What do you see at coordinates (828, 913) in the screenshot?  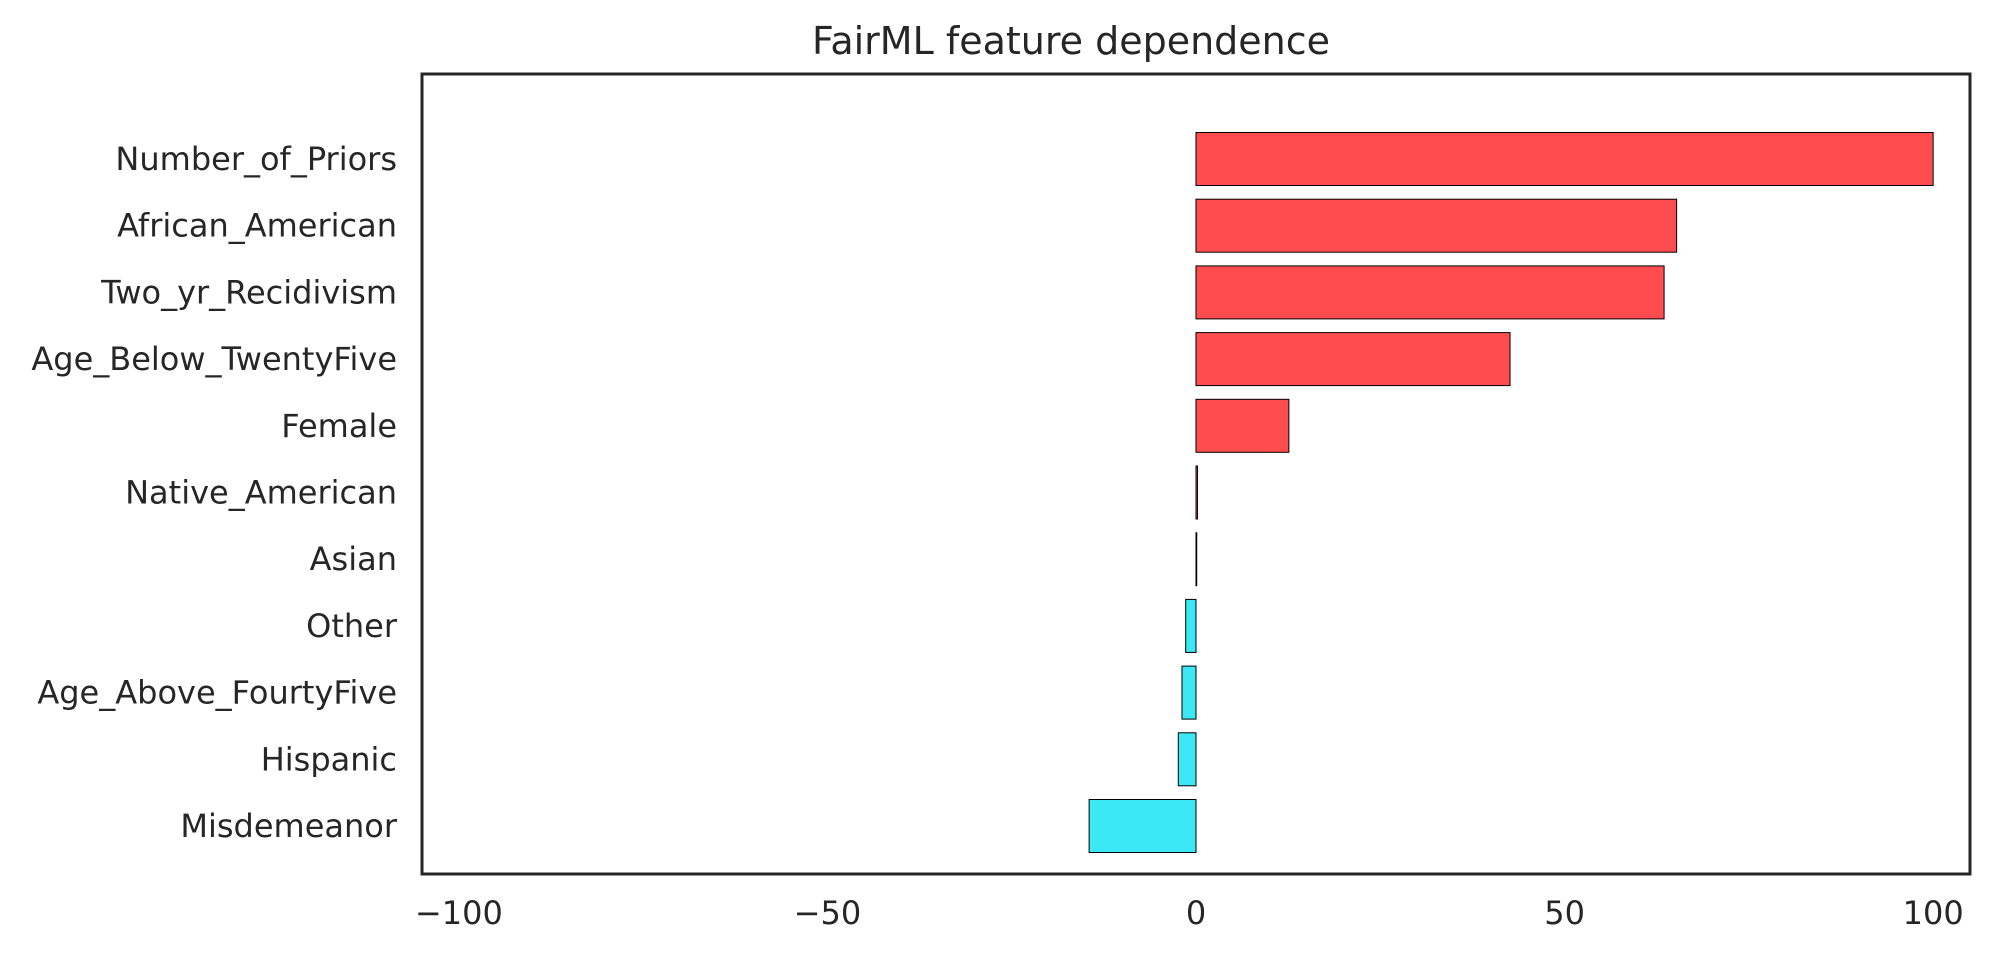 I see `x-tick-label: −50` at bounding box center [828, 913].